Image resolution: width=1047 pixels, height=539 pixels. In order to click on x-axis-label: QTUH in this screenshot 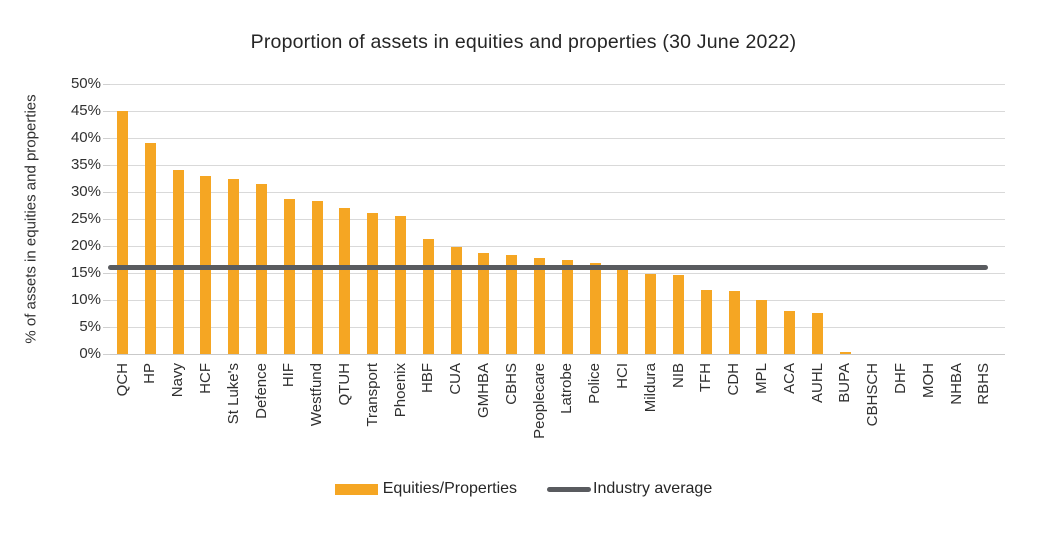, I will do `click(344, 384)`.